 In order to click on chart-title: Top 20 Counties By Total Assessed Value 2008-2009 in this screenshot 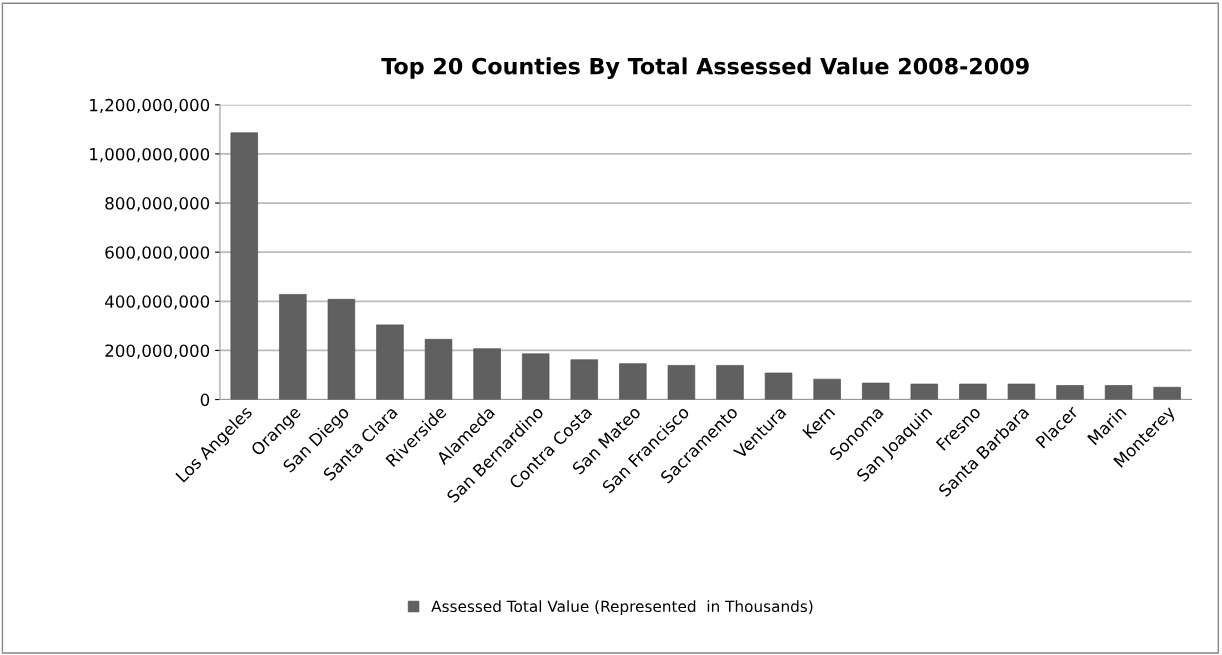, I will do `click(705, 68)`.